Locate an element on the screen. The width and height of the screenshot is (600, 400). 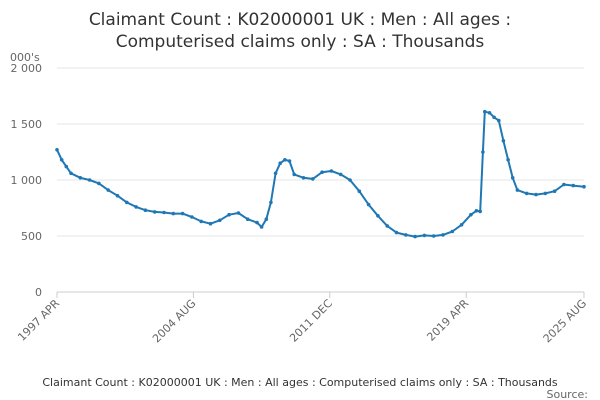
y-tick-labels: 0 500 1 000 1 500 2 000 is located at coordinates (27, 180).